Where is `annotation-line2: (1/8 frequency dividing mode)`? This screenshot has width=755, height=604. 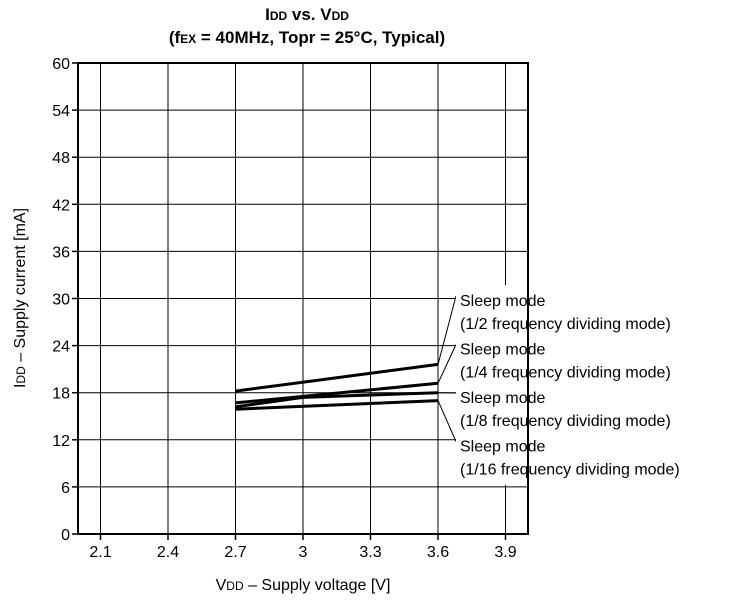
annotation-line2: (1/8 frequency dividing mode) is located at coordinates (565, 421).